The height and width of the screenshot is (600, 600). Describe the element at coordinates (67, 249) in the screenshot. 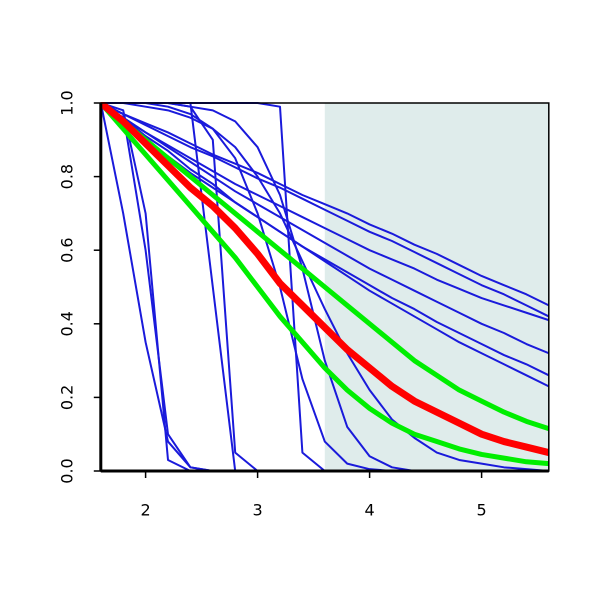

I see `y-tick-label: 0.6` at that location.